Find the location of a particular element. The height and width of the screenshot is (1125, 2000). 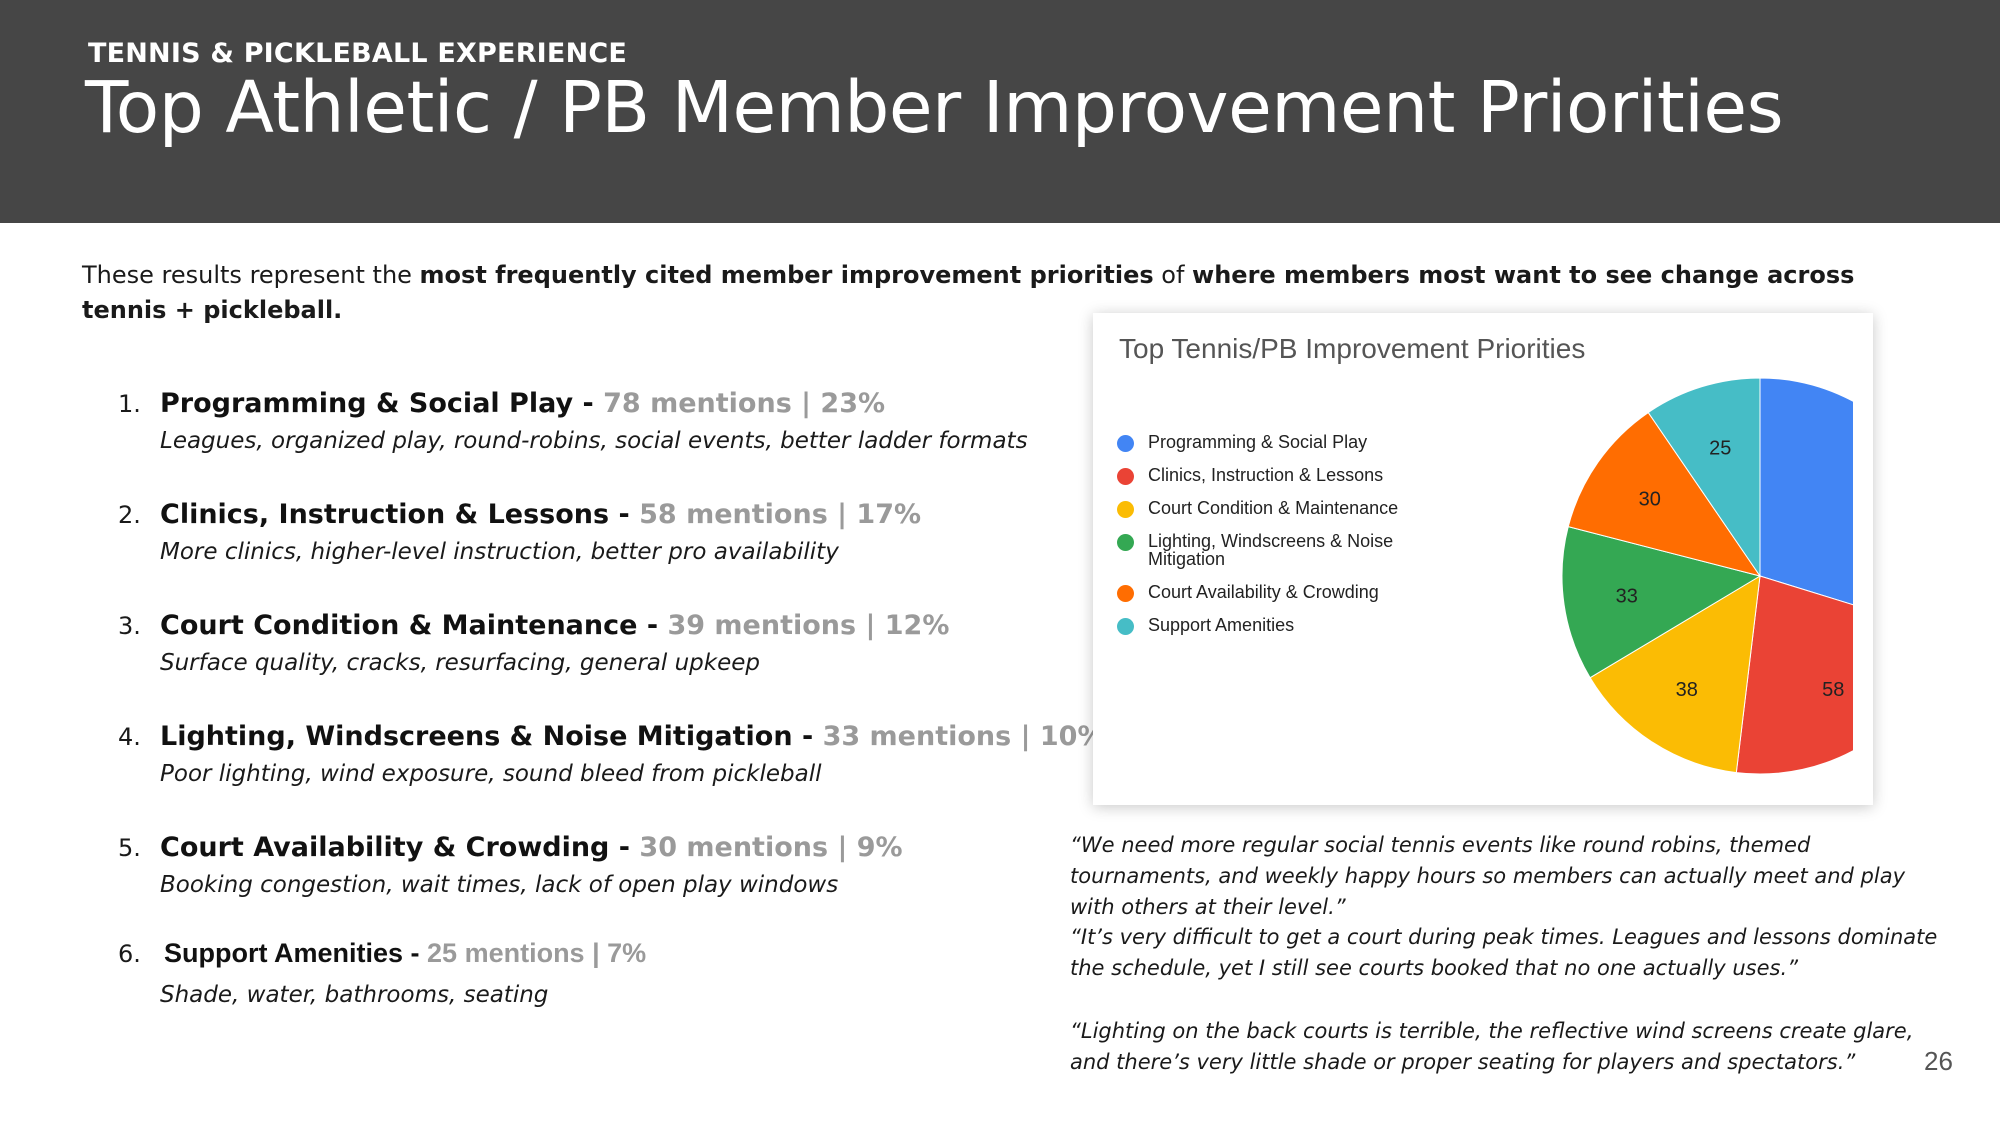

pie-data-label: 58 is located at coordinates (1833, 690).